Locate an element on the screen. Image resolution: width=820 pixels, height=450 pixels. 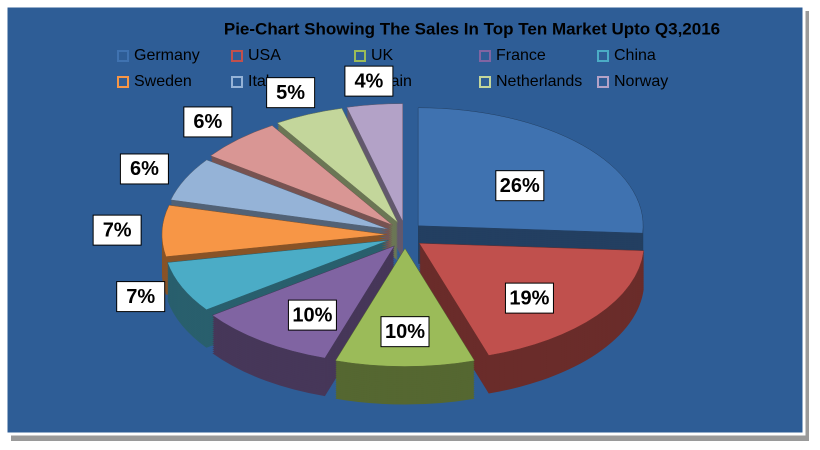
data-label: 26% is located at coordinates (520, 186).